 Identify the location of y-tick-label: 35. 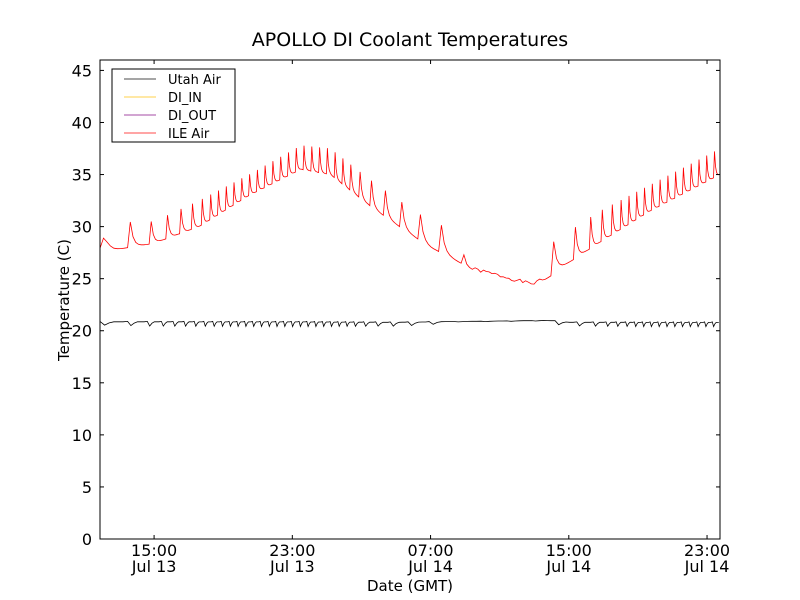
(82, 175).